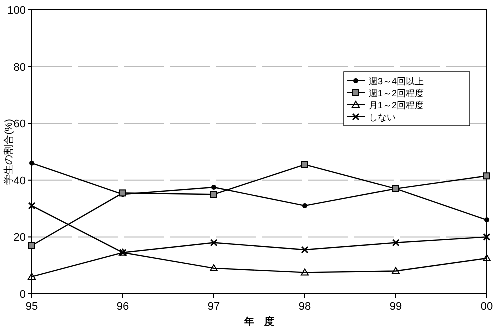  Describe the element at coordinates (396, 307) in the screenshot. I see `x-tick-label: 99` at that location.